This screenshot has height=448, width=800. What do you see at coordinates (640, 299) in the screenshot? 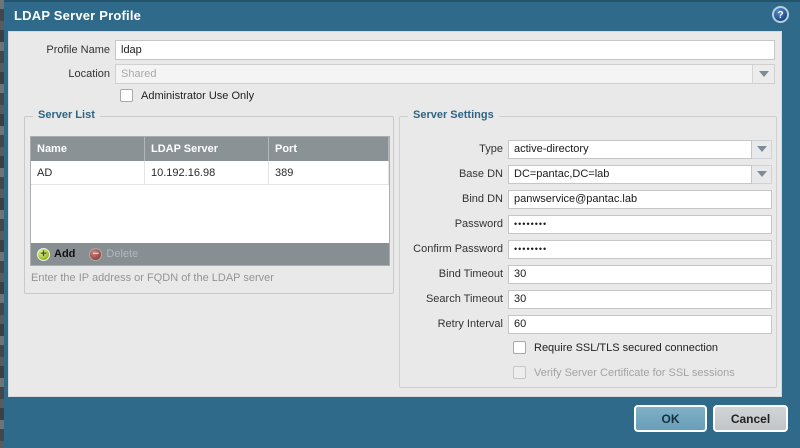
I see `search-timeout-input: 30` at bounding box center [640, 299].